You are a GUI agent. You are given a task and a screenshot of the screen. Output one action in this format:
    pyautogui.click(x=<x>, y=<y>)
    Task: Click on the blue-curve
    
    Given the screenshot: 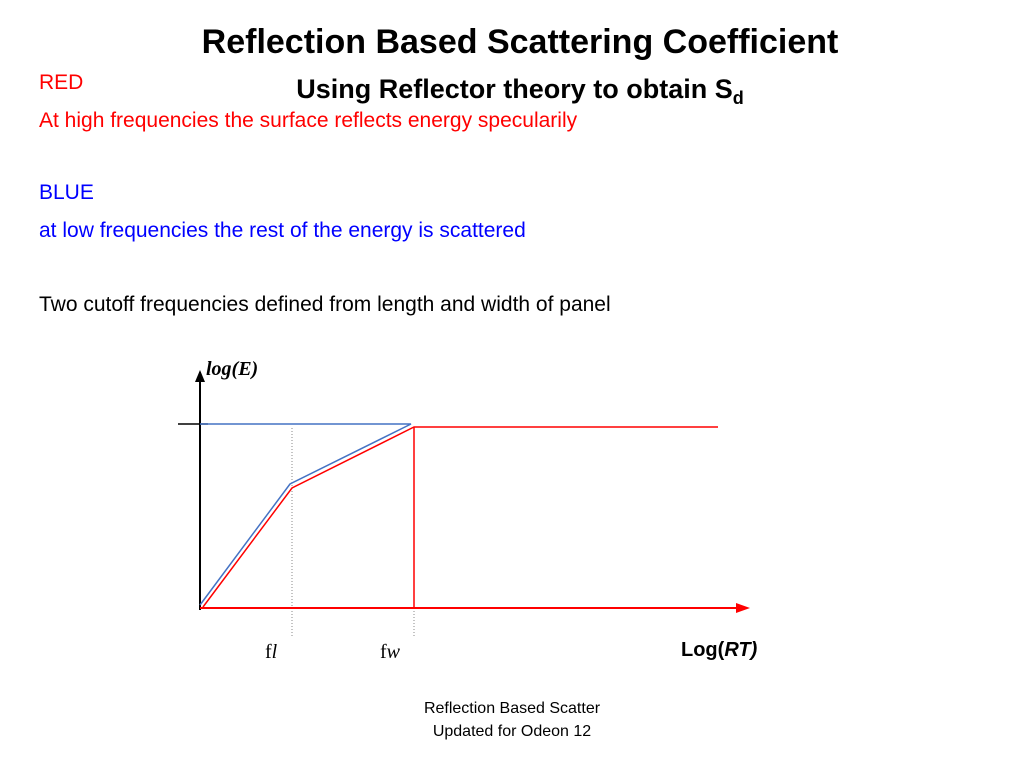 What is the action you would take?
    pyautogui.click(x=305, y=514)
    